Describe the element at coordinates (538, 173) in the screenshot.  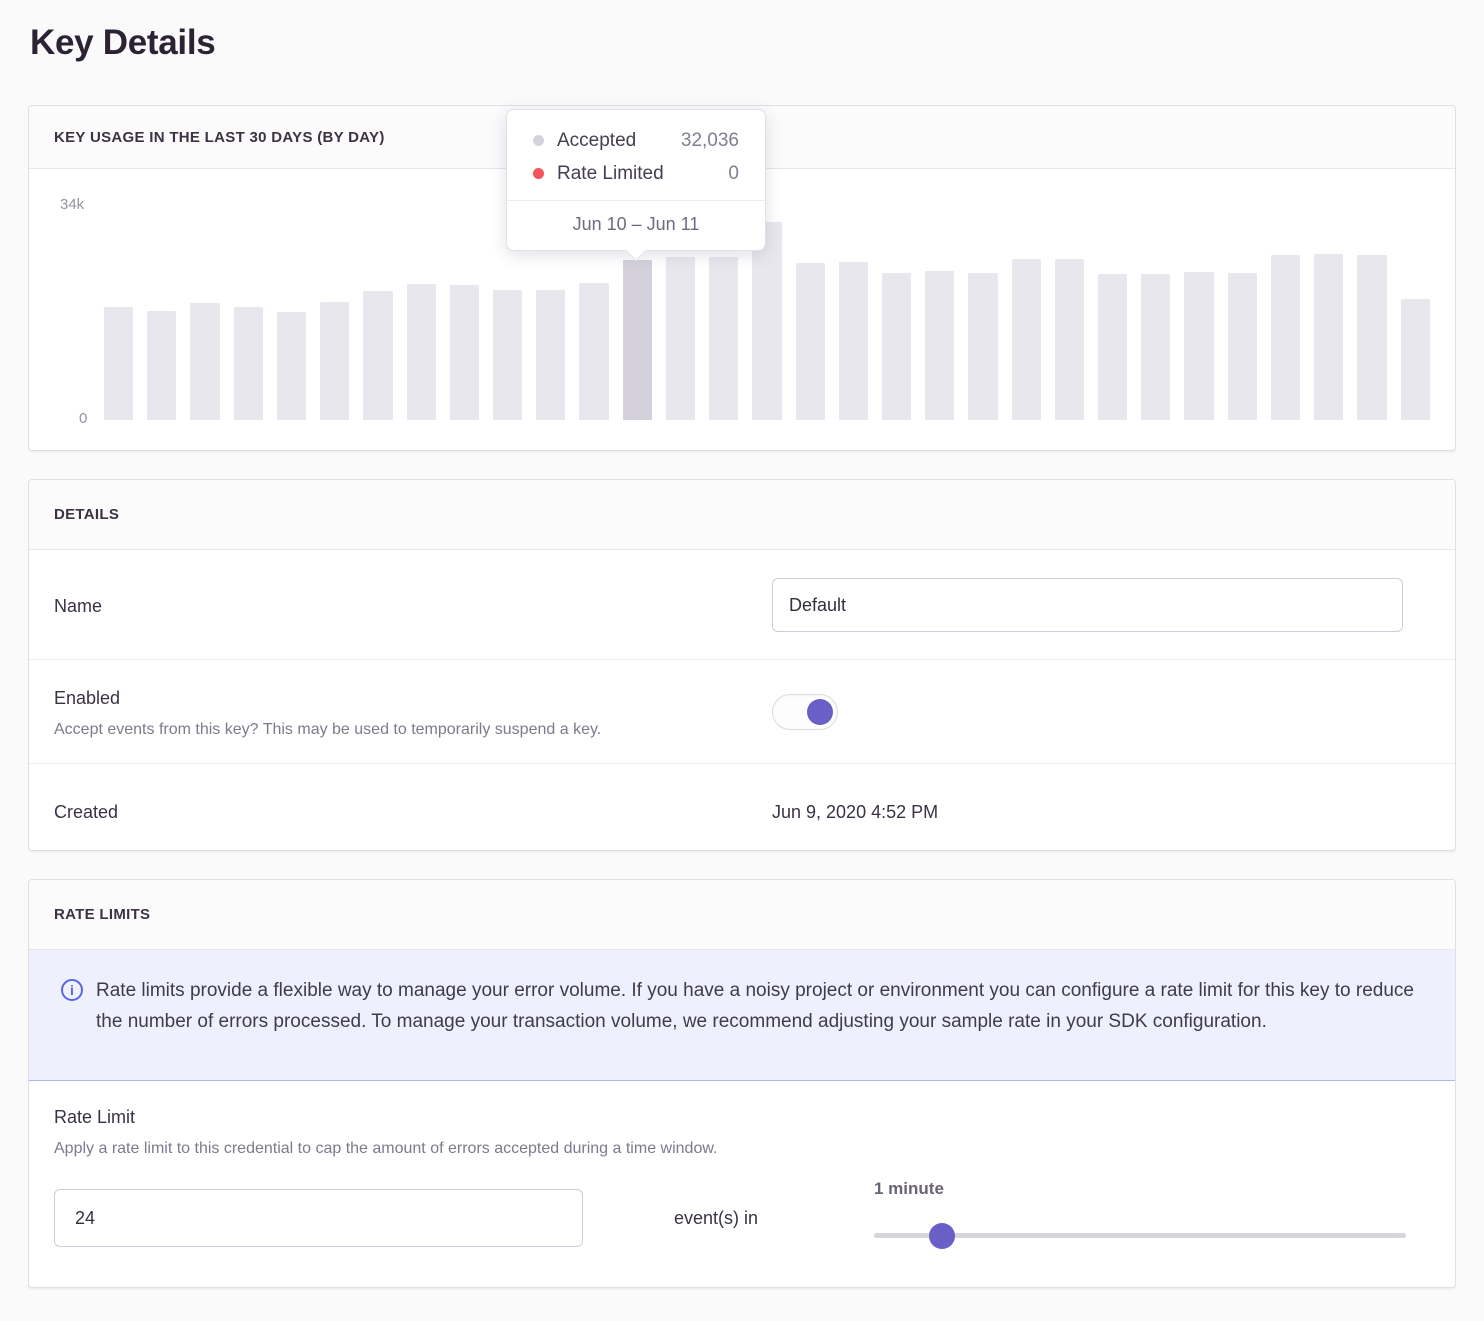
I see `rate-limited-dot-icon` at that location.